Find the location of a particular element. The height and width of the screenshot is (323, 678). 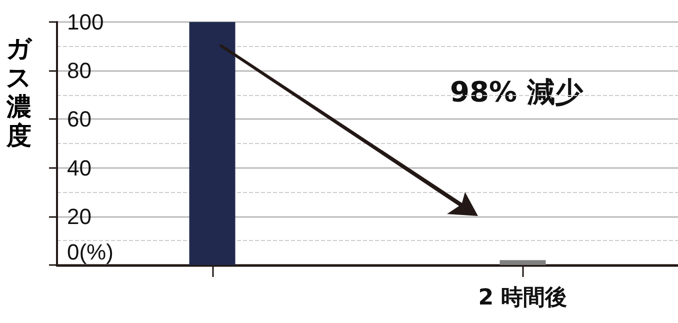

y-tick-label: 20 is located at coordinates (79, 216).